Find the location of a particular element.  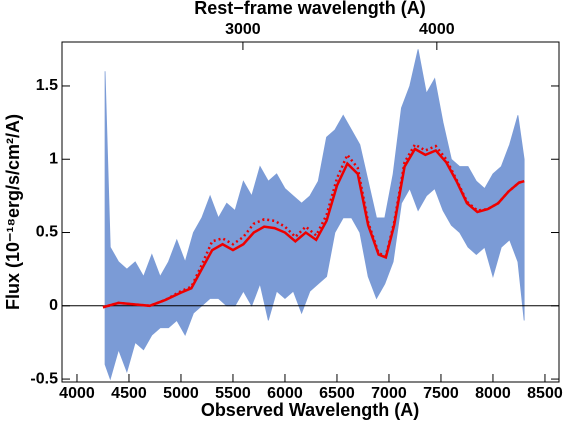

top-x-tick-label: 4000 is located at coordinates (437, 29).